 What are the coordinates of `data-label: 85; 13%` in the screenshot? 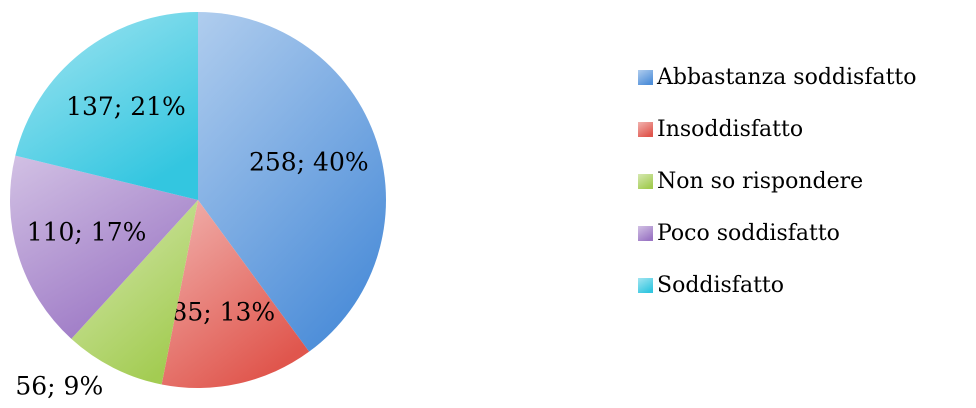 It's located at (223, 311).